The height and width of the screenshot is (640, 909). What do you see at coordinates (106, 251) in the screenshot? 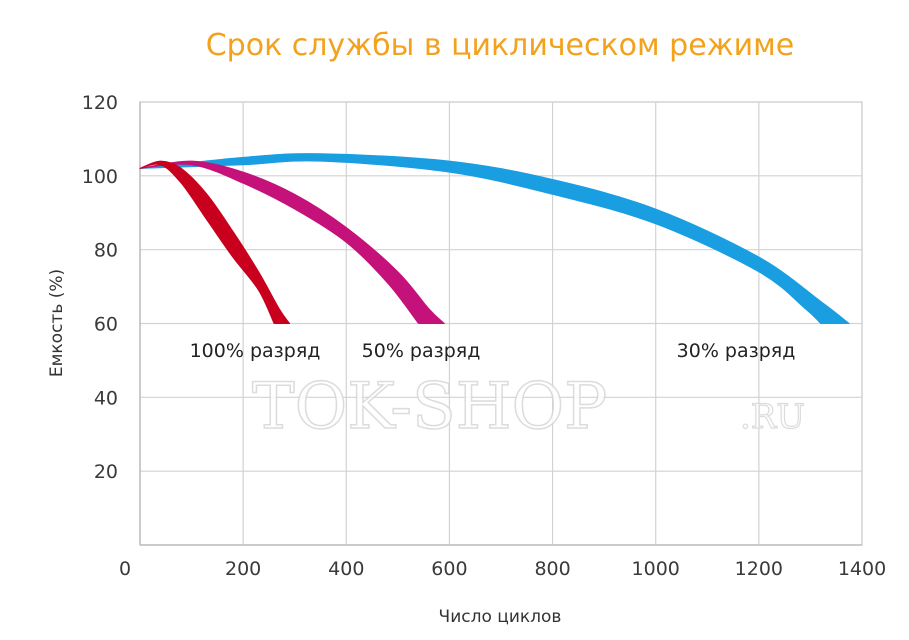
I see `y-tick-label: 80` at bounding box center [106, 251].